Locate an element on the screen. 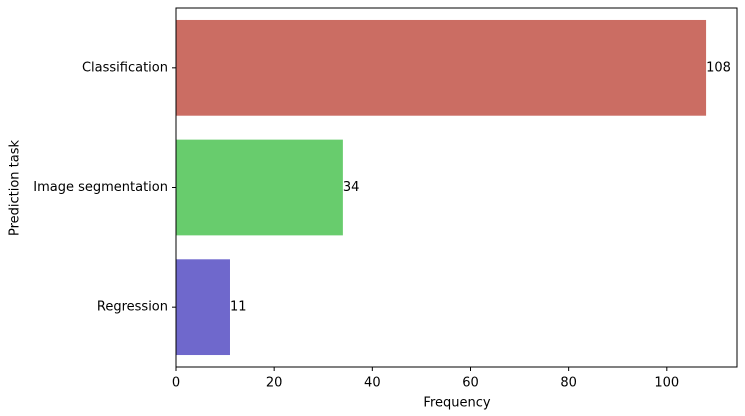  value-label: 34 is located at coordinates (351, 187).